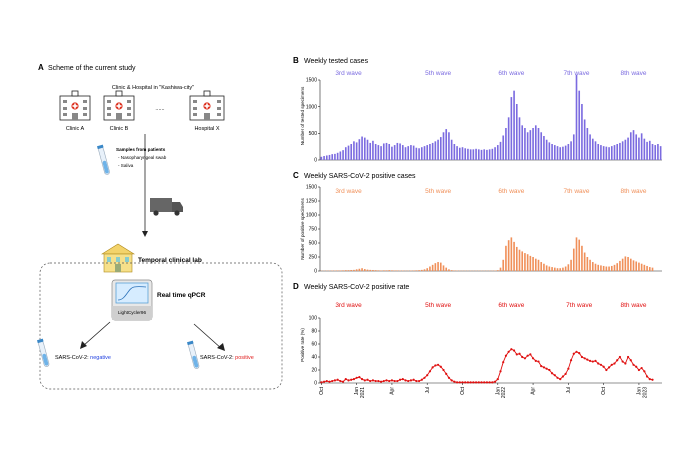  I want to click on panel-letter-a: A, so click(41, 67).